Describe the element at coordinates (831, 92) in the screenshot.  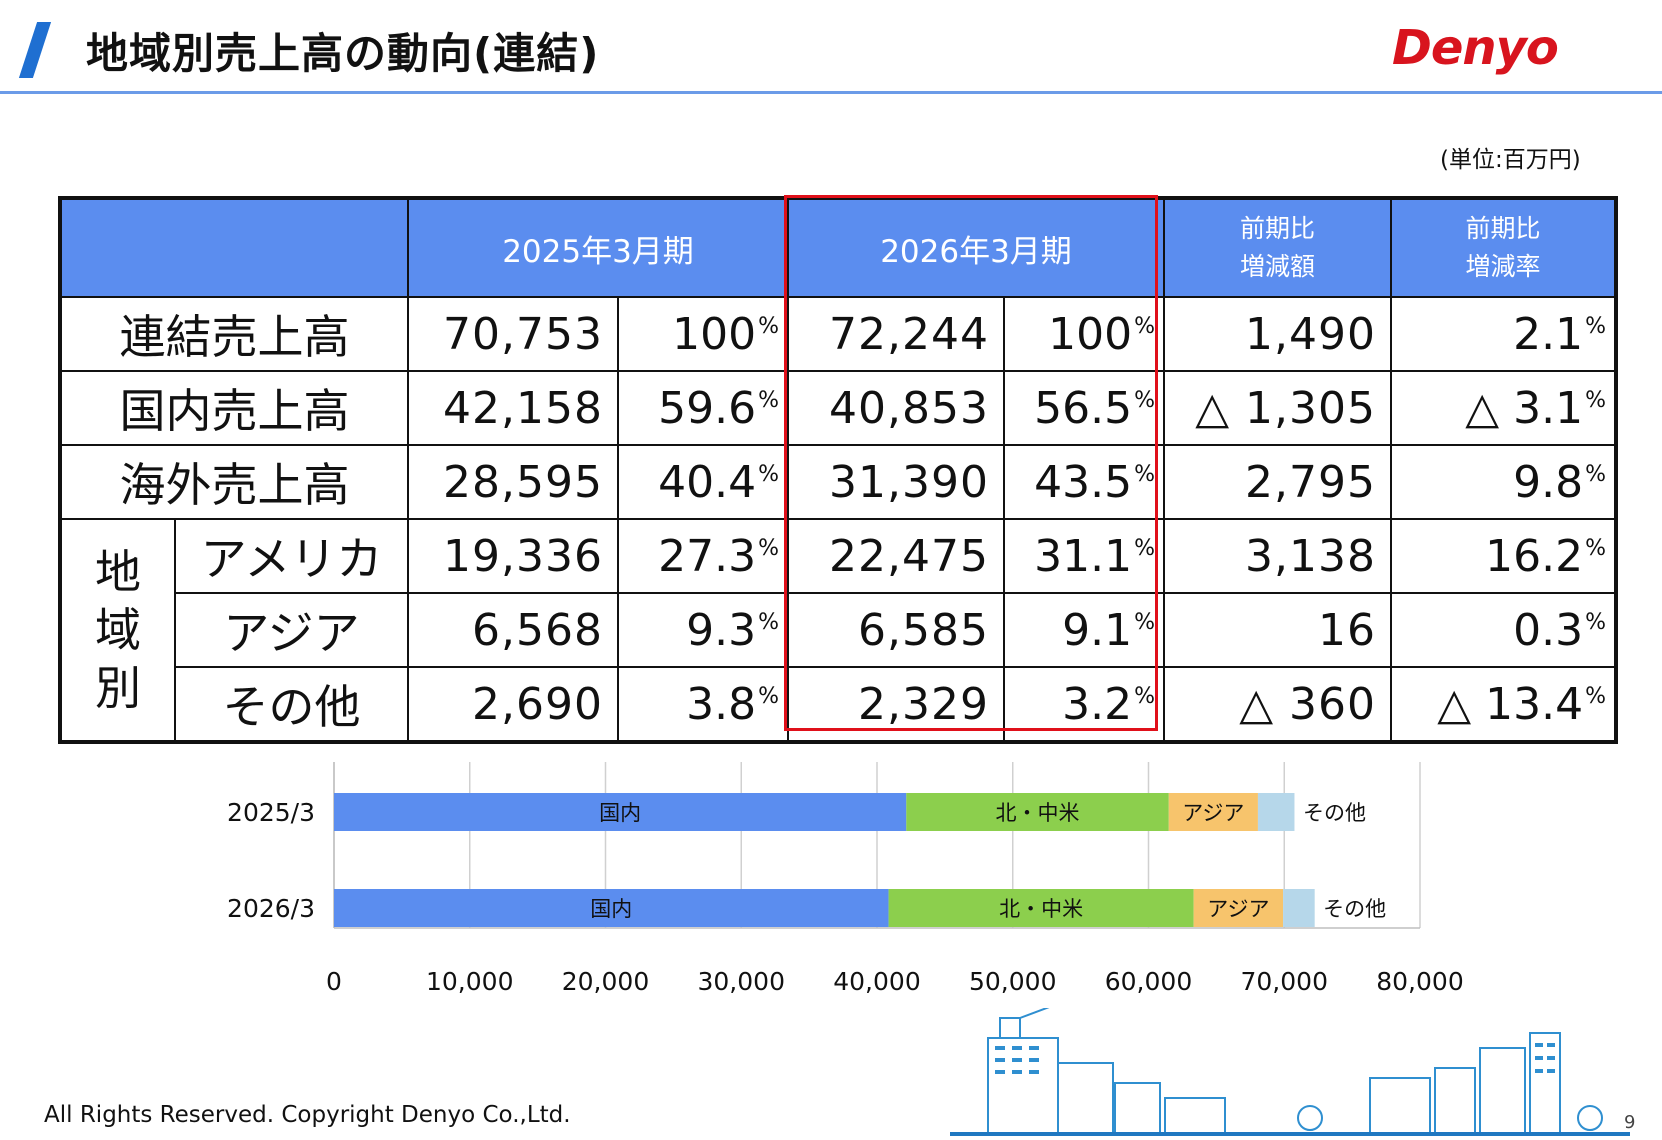
I see `header-divider` at that location.